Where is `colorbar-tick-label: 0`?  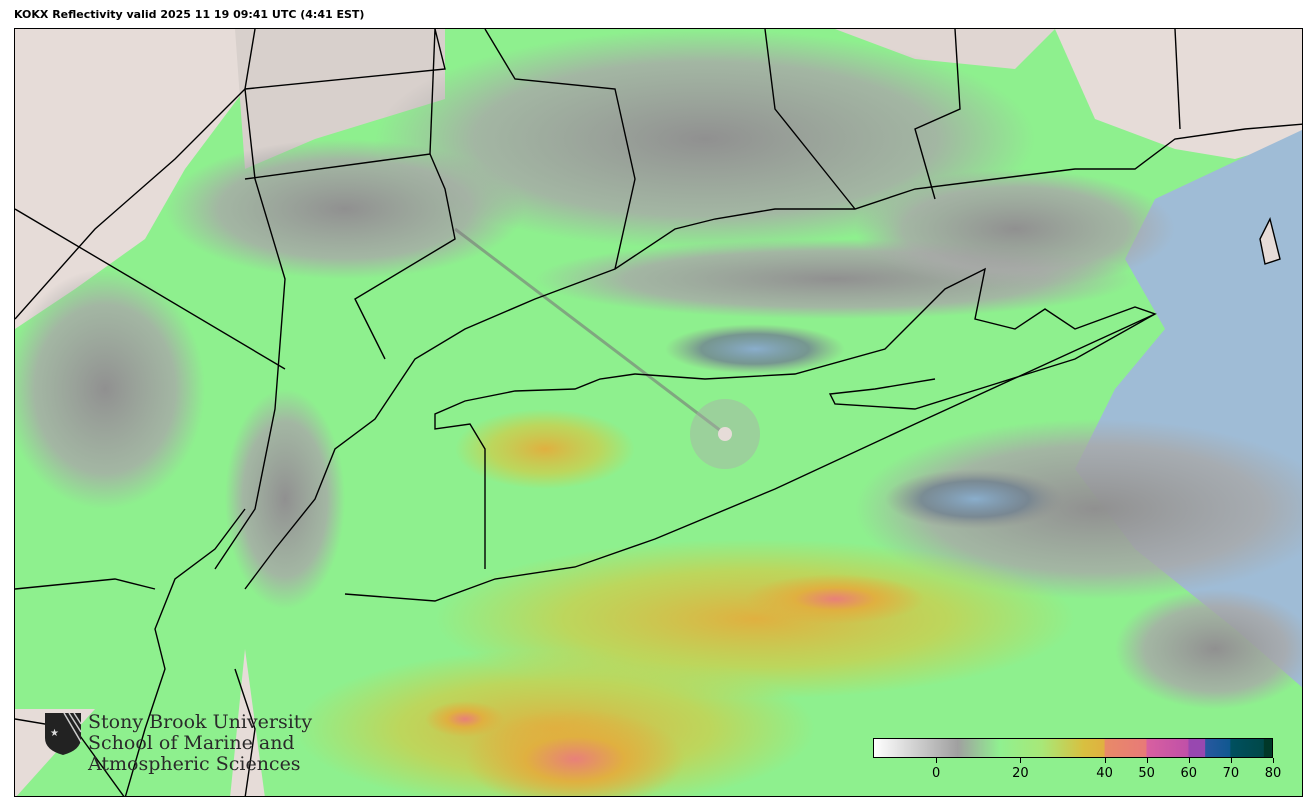
colorbar-tick-label: 0 is located at coordinates (936, 773).